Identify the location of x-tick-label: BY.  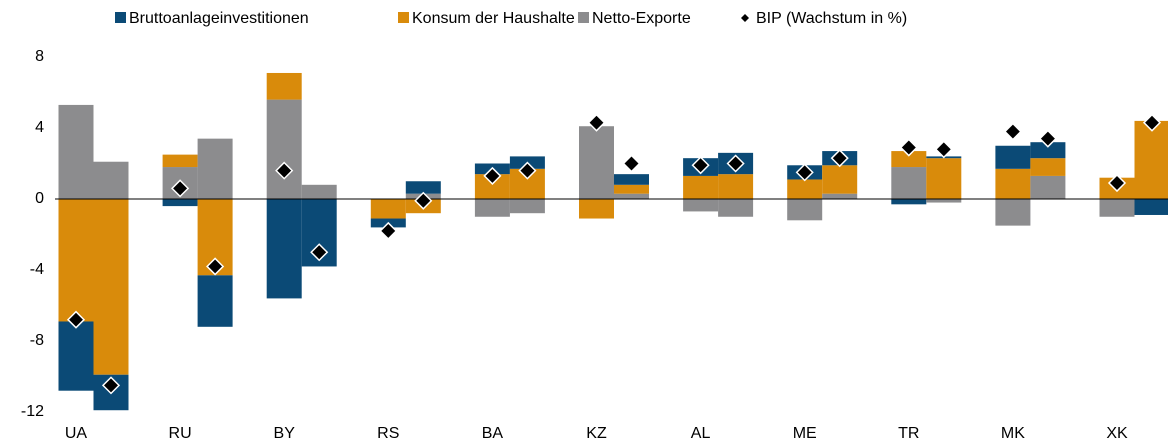
(285, 433).